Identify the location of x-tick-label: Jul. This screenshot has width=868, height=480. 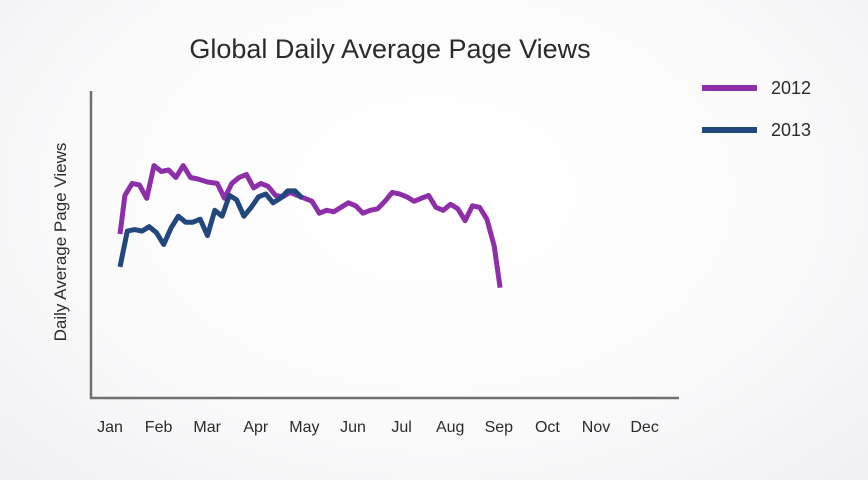
(401, 427).